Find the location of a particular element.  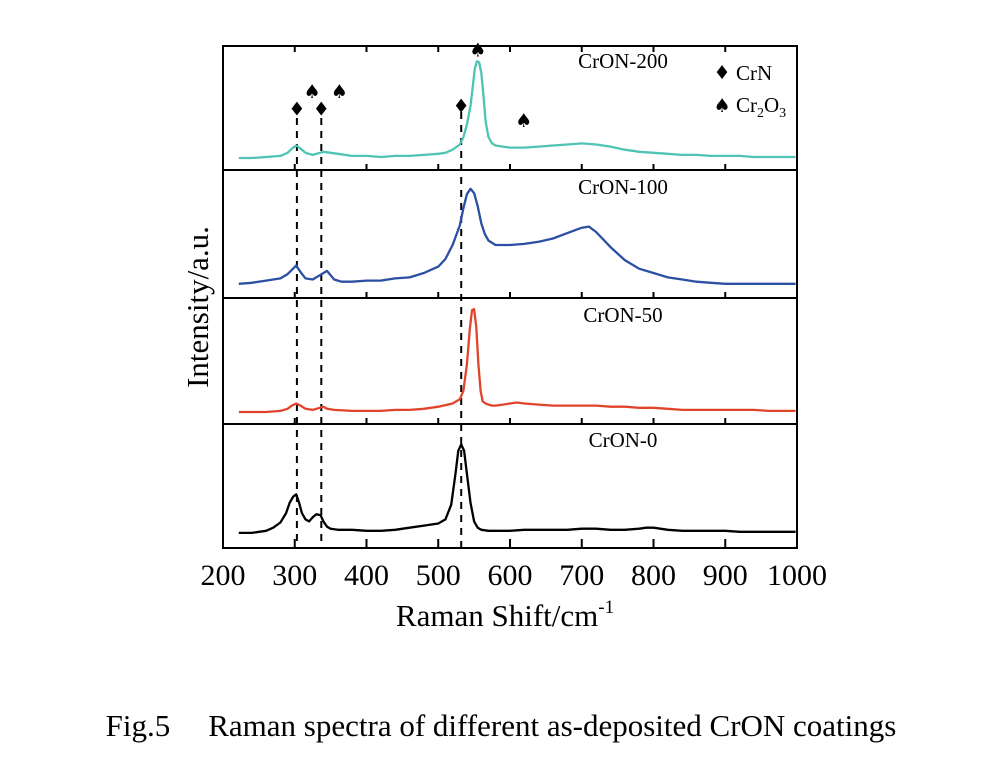

x-axis-label-superscript: -1 is located at coordinates (606, 607).